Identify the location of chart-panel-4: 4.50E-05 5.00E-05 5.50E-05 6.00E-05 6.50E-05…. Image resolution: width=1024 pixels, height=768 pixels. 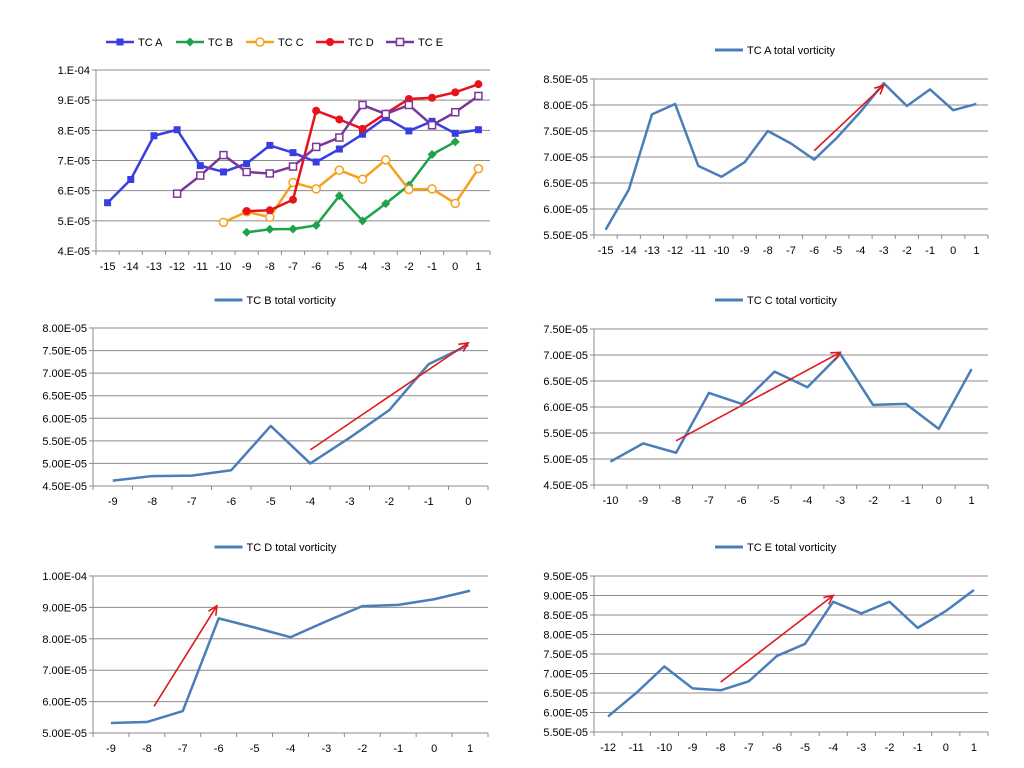
(766, 401).